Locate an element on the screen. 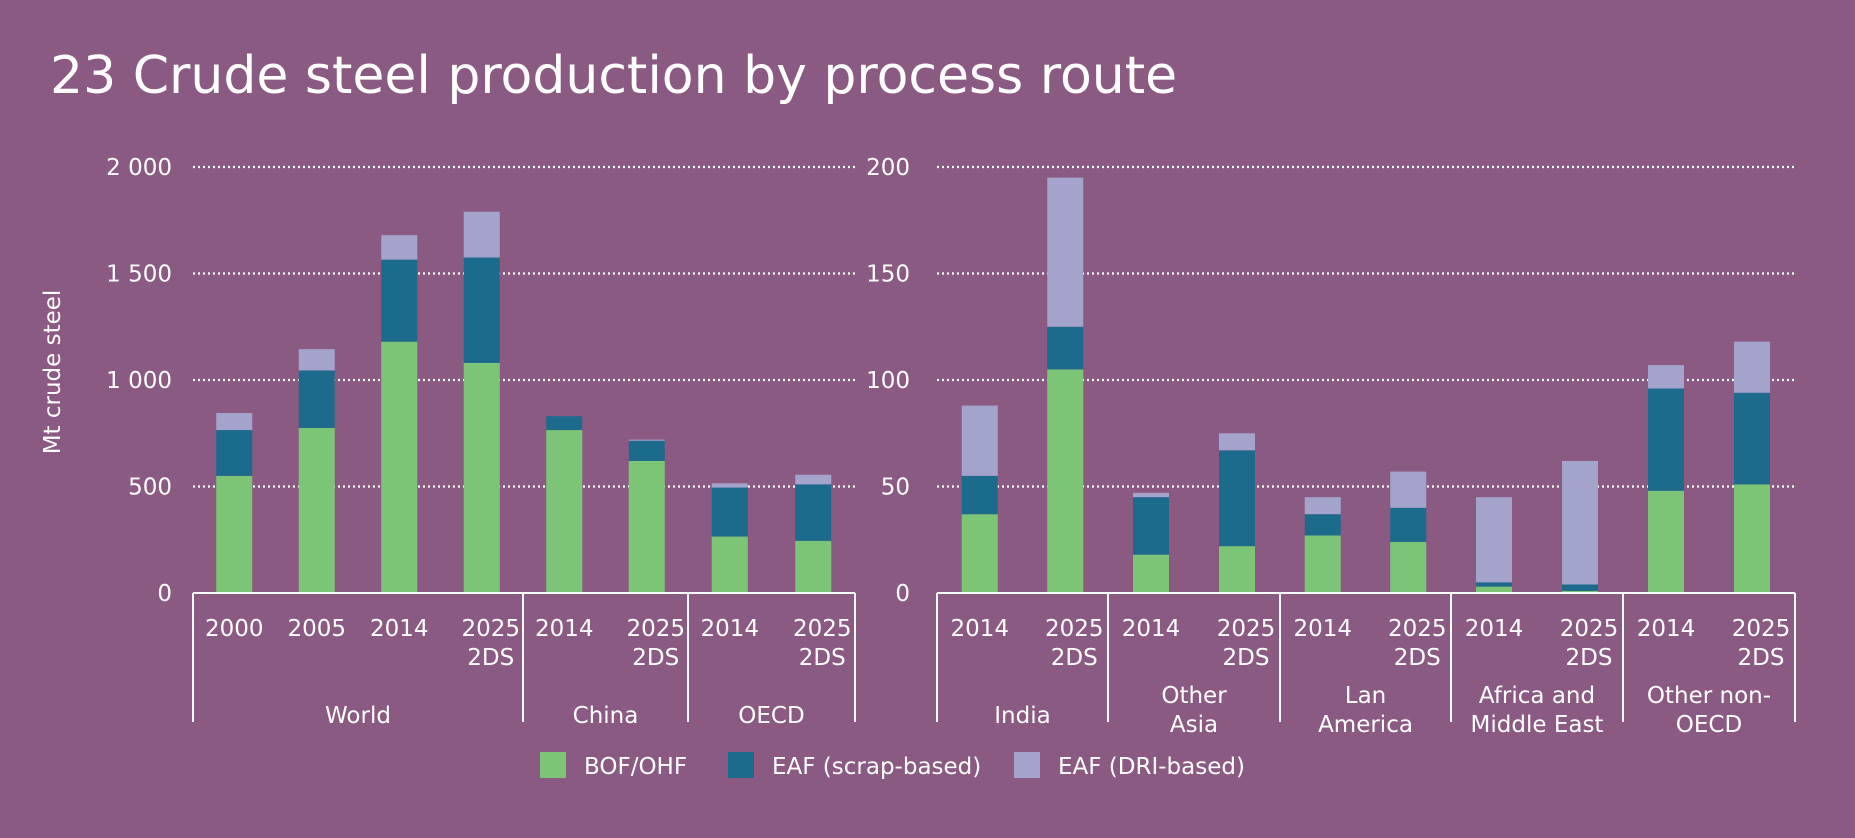 This screenshot has height=838, width=1855. group-label: Asia is located at coordinates (1194, 725).